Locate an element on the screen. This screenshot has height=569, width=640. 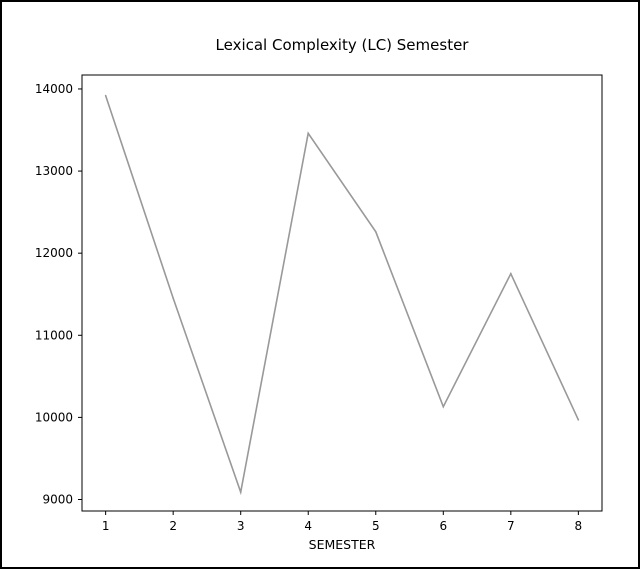
y-tick-label: 14000 is located at coordinates (54, 89).